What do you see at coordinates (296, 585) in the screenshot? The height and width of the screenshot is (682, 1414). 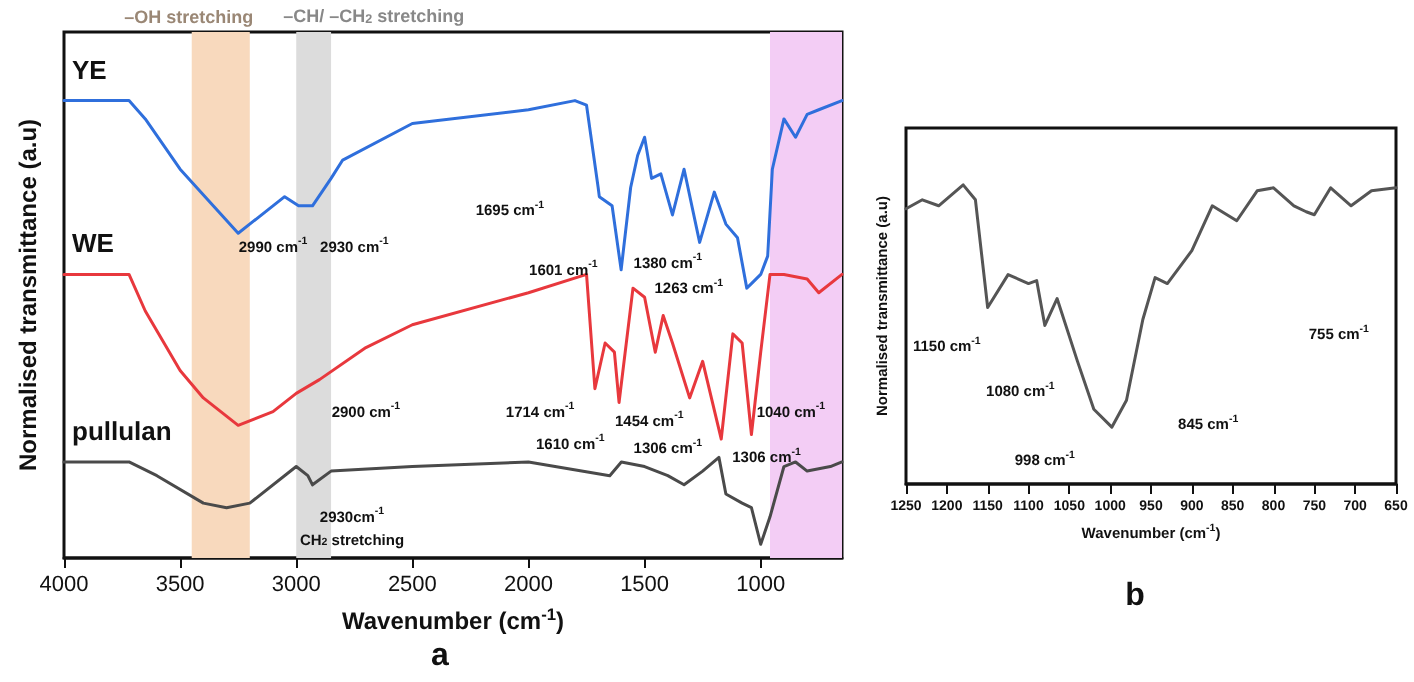 I see `x-tick-label: 3000` at bounding box center [296, 585].